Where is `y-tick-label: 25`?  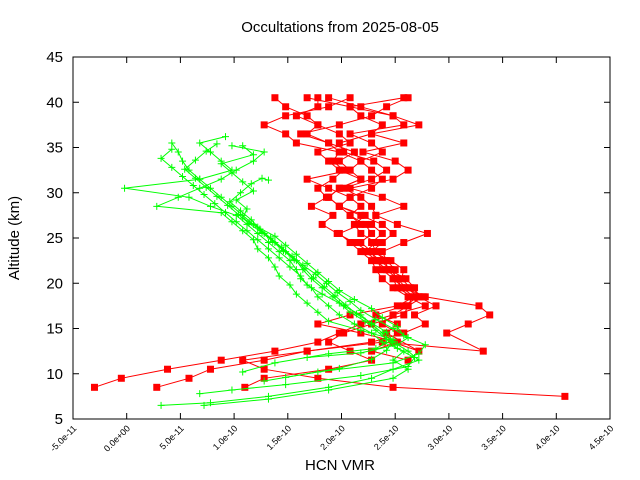 y-tick-label: 25 is located at coordinates (54, 238).